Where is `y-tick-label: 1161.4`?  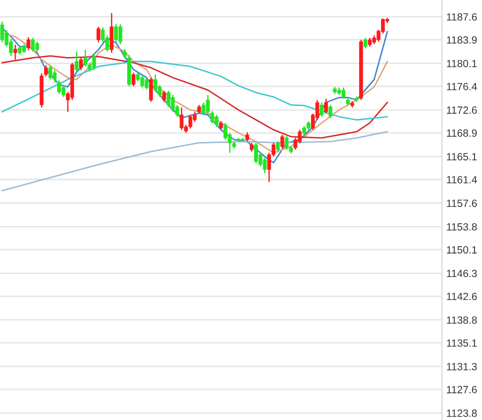 y-tick-label: 1161.4 is located at coordinates (461, 180).